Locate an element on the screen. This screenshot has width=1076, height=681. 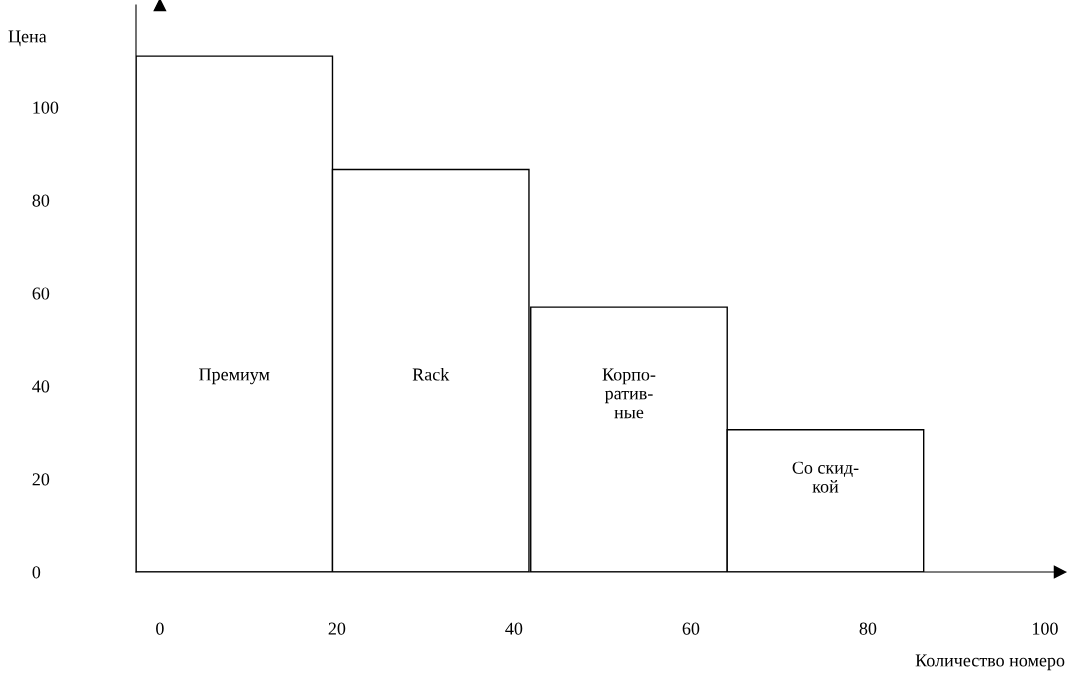
x-tick-label: 40 is located at coordinates (514, 628).